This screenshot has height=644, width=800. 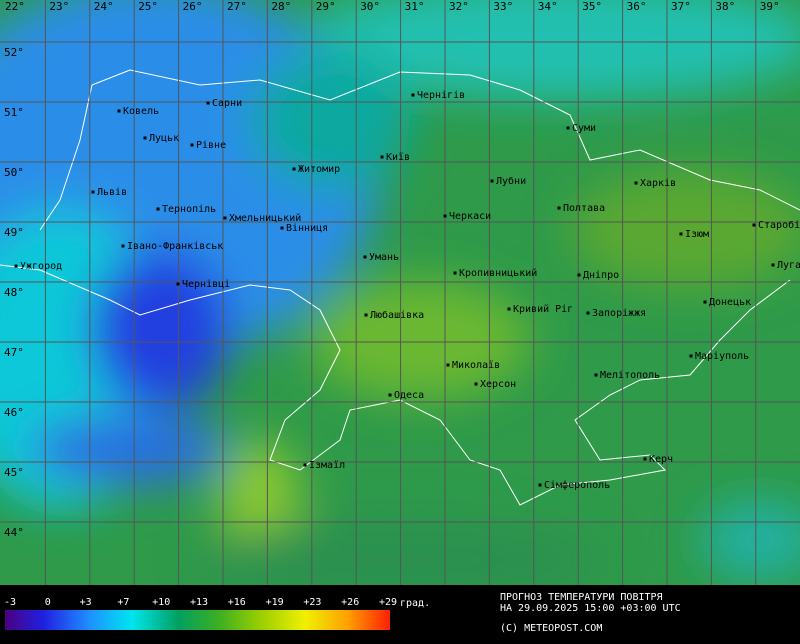 I want to click on city-label: Кропивницький, so click(x=498, y=273).